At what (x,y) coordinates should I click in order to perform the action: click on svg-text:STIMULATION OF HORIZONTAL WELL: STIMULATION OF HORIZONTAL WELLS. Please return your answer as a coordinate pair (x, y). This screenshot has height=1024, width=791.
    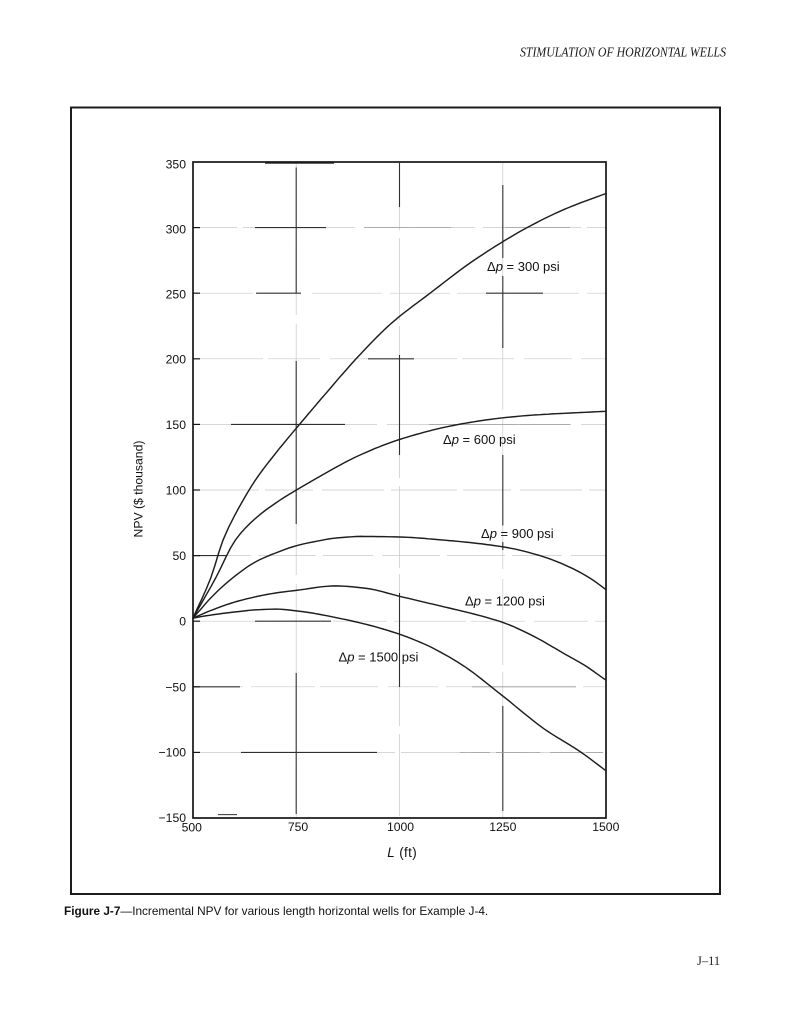
    Looking at the image, I should click on (623, 52).